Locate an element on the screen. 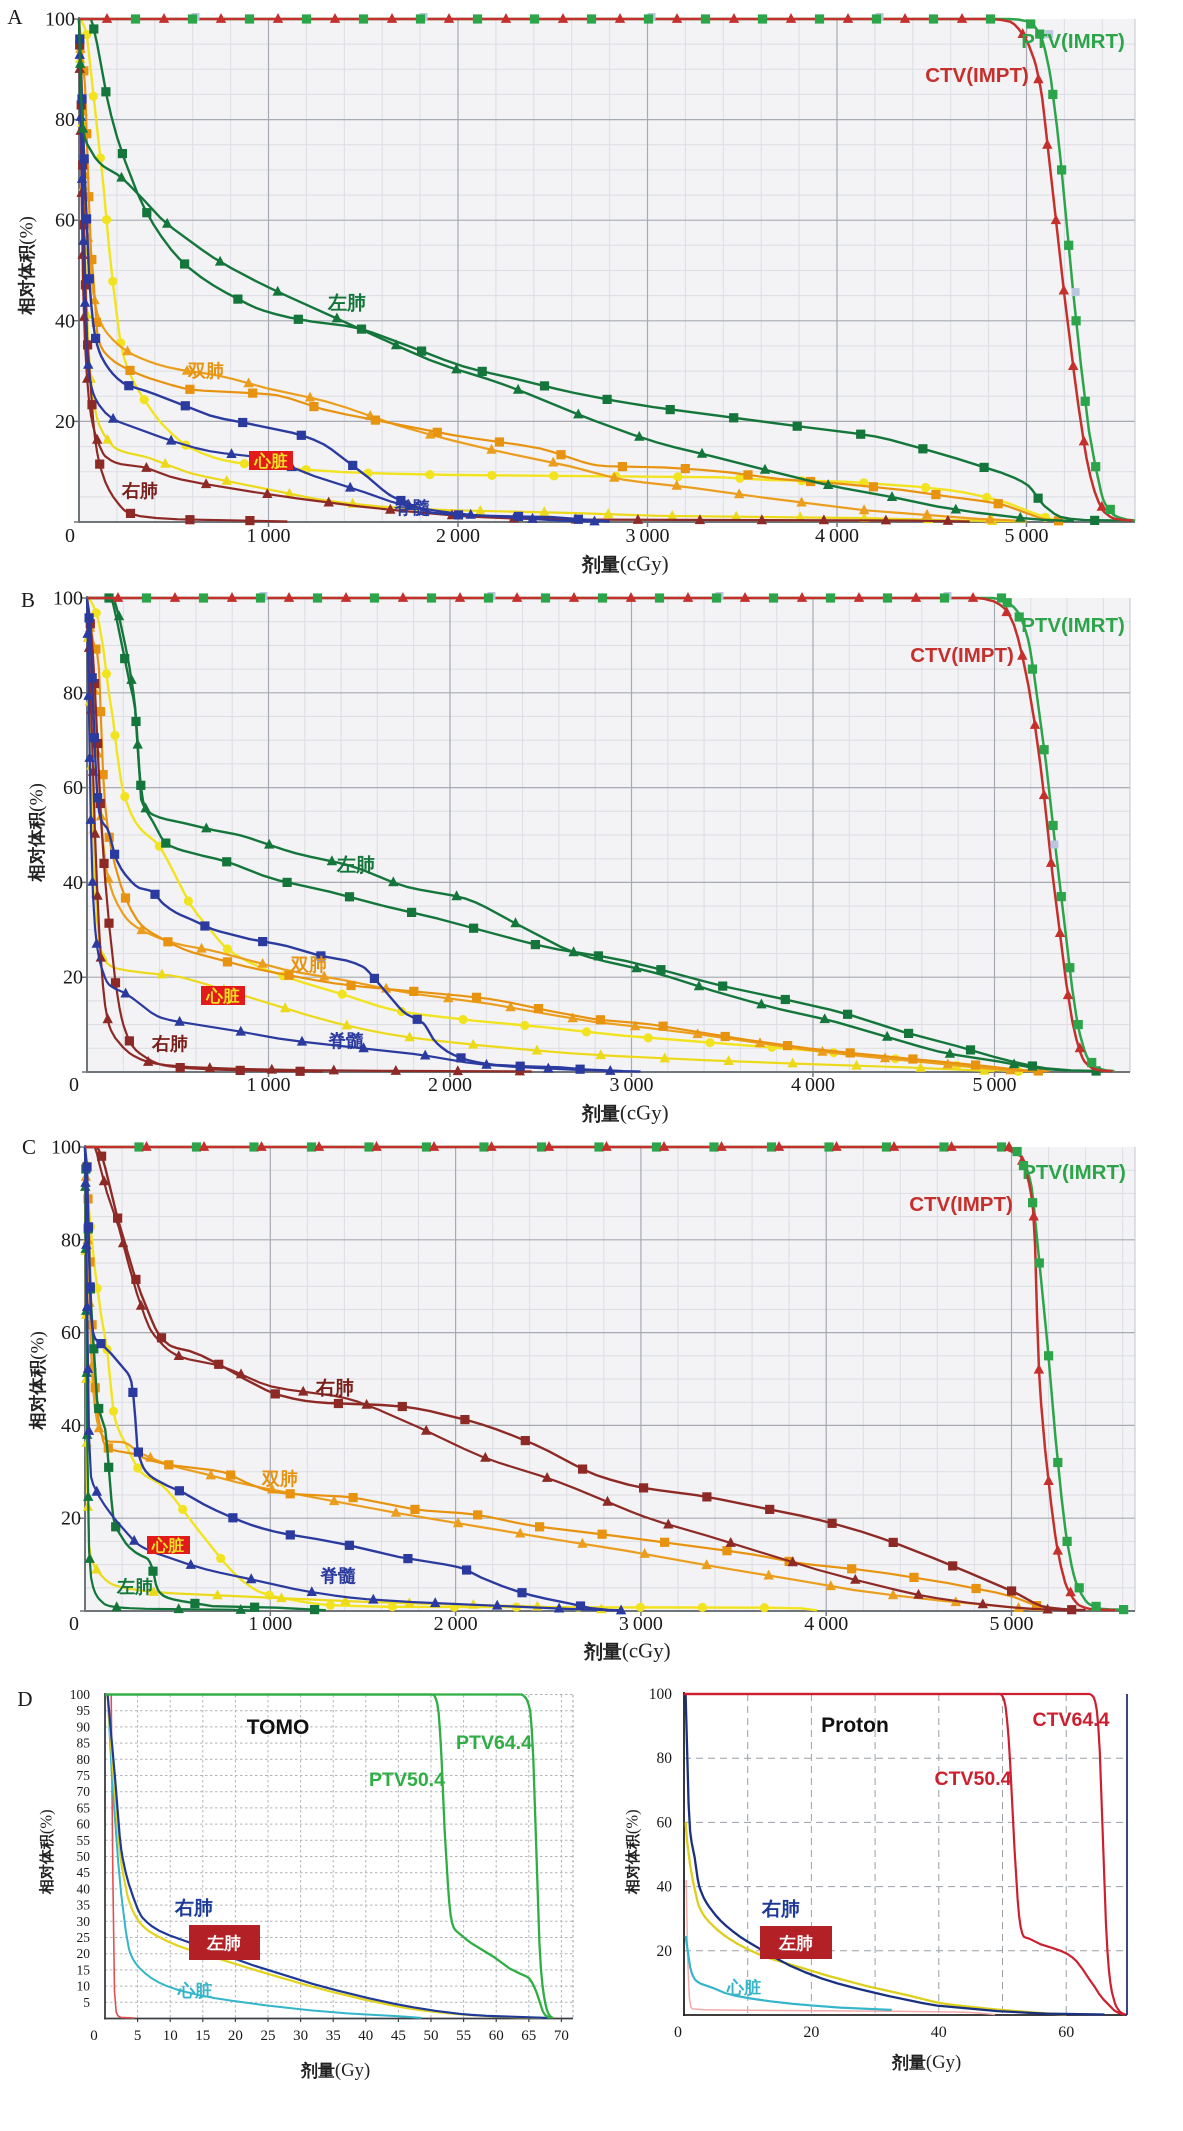  svg-text: CTV50.4 is located at coordinates (973, 1779).